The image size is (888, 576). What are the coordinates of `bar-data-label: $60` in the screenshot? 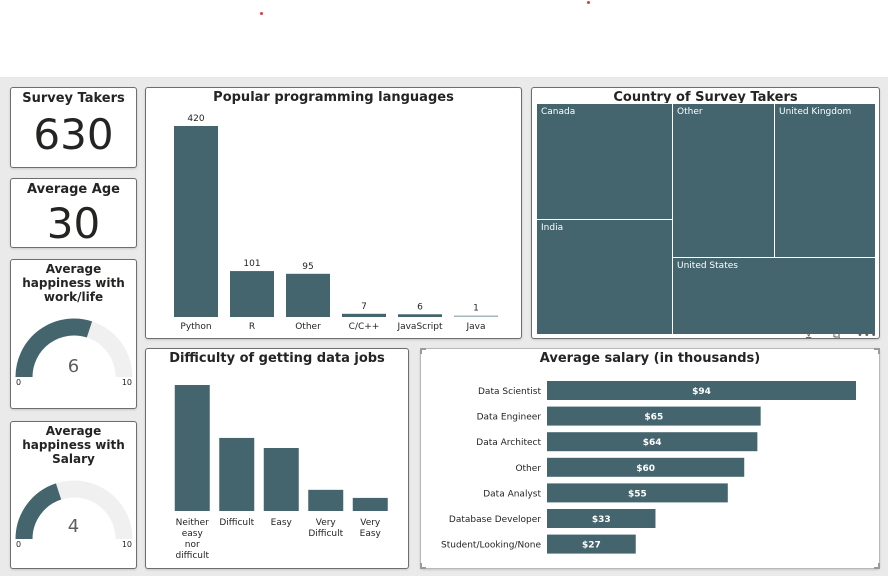 It's located at (645, 469).